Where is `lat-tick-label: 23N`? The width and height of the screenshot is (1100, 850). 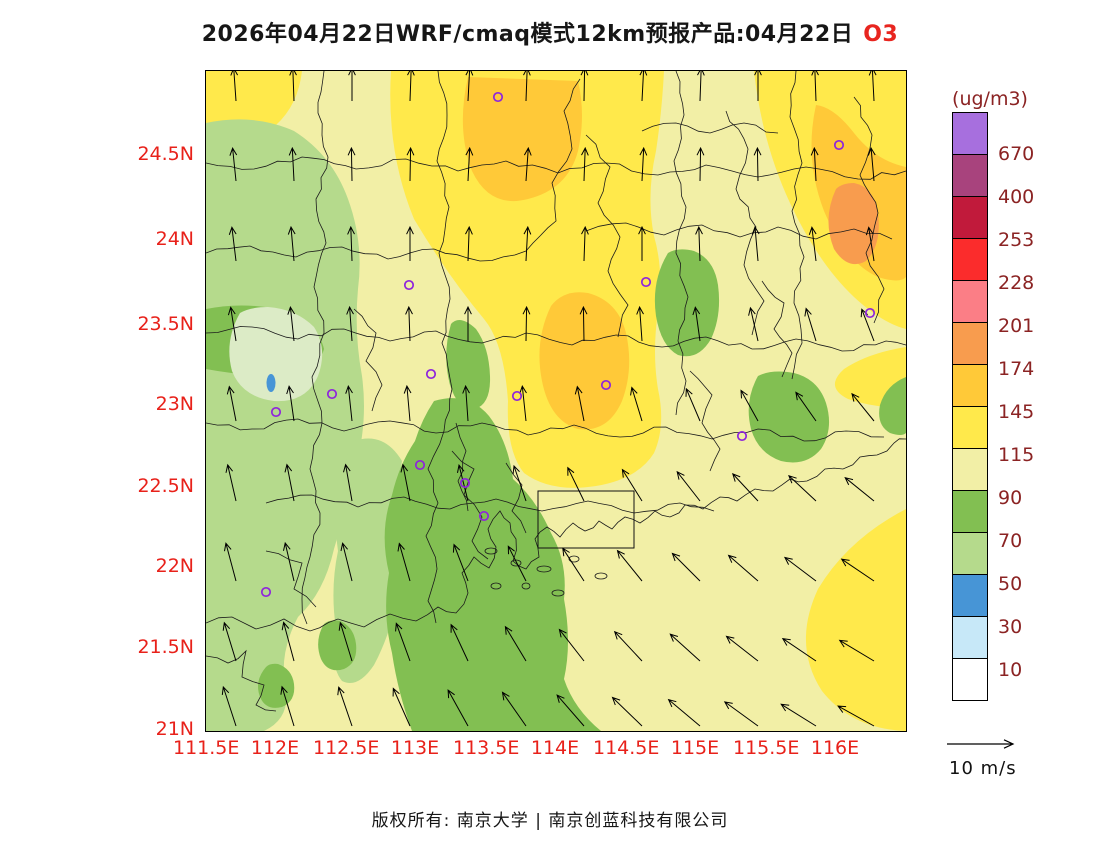 lat-tick-label: 23N is located at coordinates (174, 404).